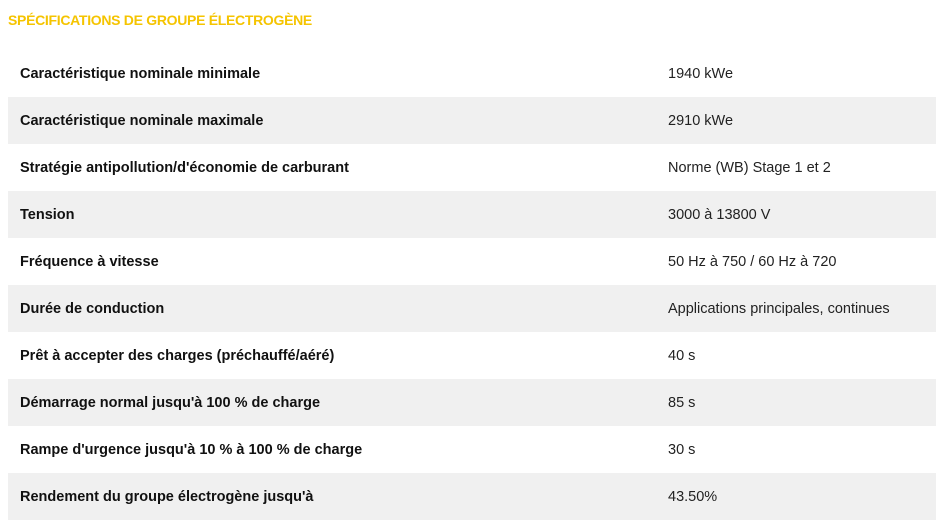  What do you see at coordinates (140, 73) in the screenshot?
I see `spec-label: Caractéristique nominale minimale` at bounding box center [140, 73].